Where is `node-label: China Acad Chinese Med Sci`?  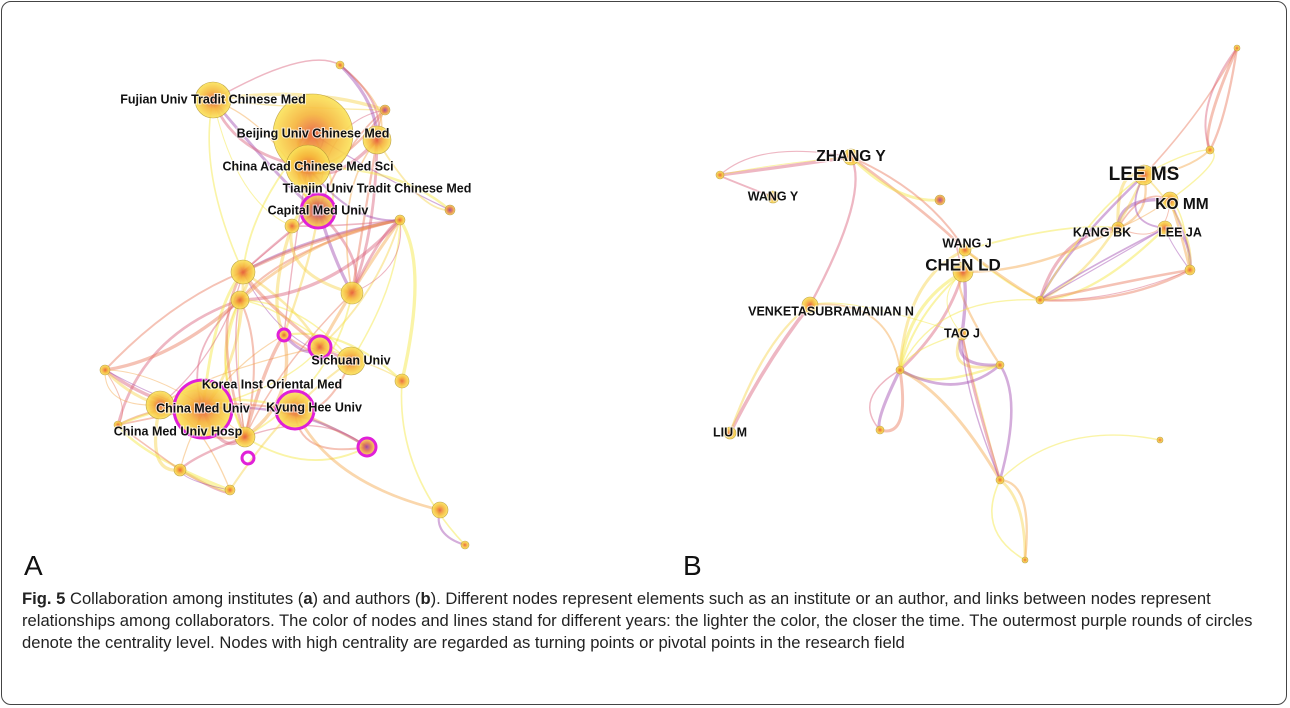 node-label: China Acad Chinese Med Sci is located at coordinates (307, 166).